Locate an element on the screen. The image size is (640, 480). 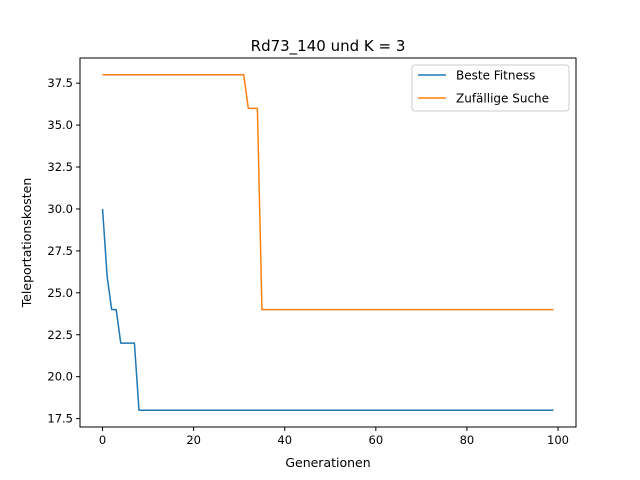
y-tick-label: 17.5 is located at coordinates (60, 419).